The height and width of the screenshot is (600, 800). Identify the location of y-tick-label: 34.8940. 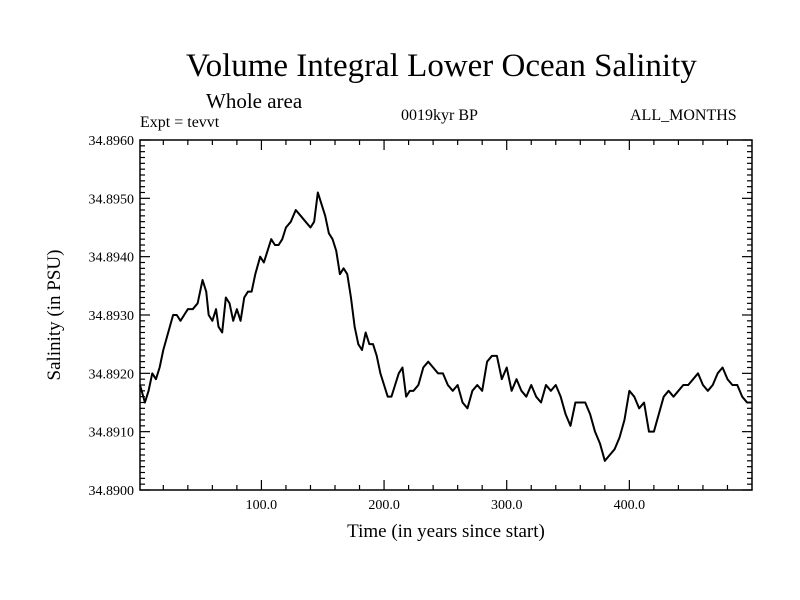
(112, 258).